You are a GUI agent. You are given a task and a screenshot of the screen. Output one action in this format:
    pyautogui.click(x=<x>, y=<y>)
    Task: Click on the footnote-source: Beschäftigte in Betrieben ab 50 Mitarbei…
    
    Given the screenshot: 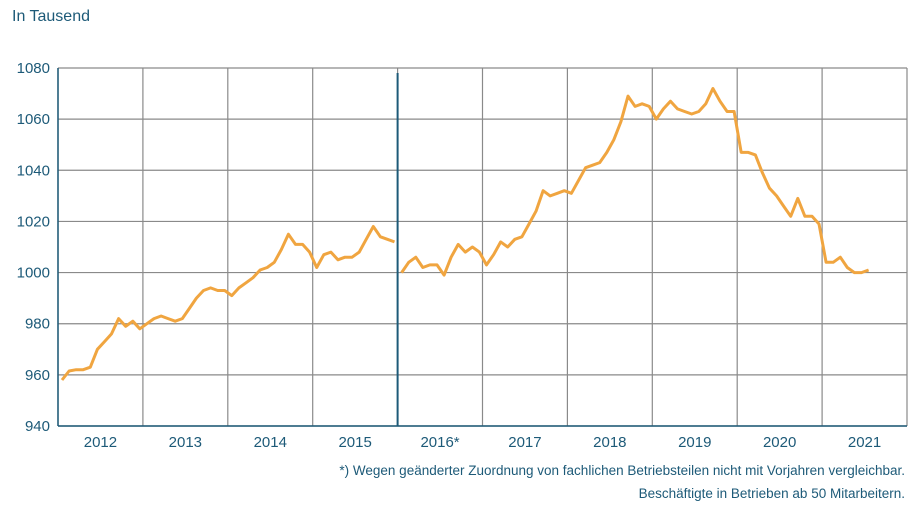 What is the action you would take?
    pyautogui.click(x=771, y=493)
    